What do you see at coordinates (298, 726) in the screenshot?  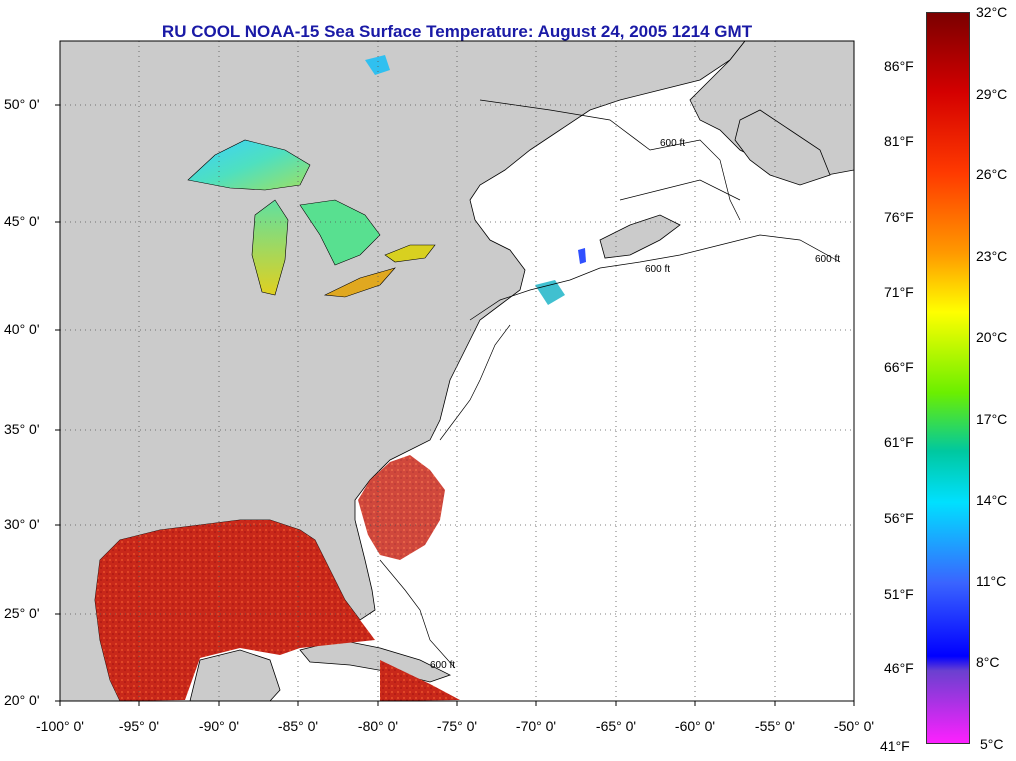 I see `lon-label: -85° 0'` at bounding box center [298, 726].